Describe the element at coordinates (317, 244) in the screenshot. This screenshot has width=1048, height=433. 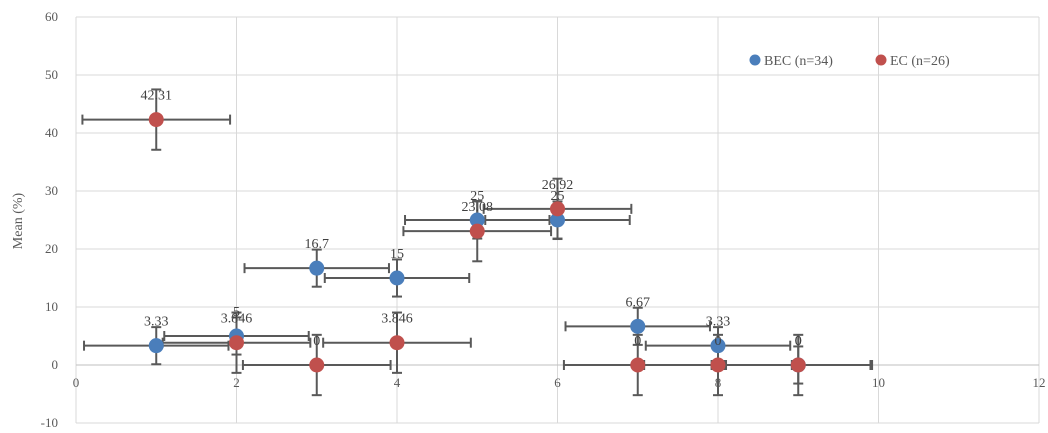
I see `data-label: 16.7` at that location.